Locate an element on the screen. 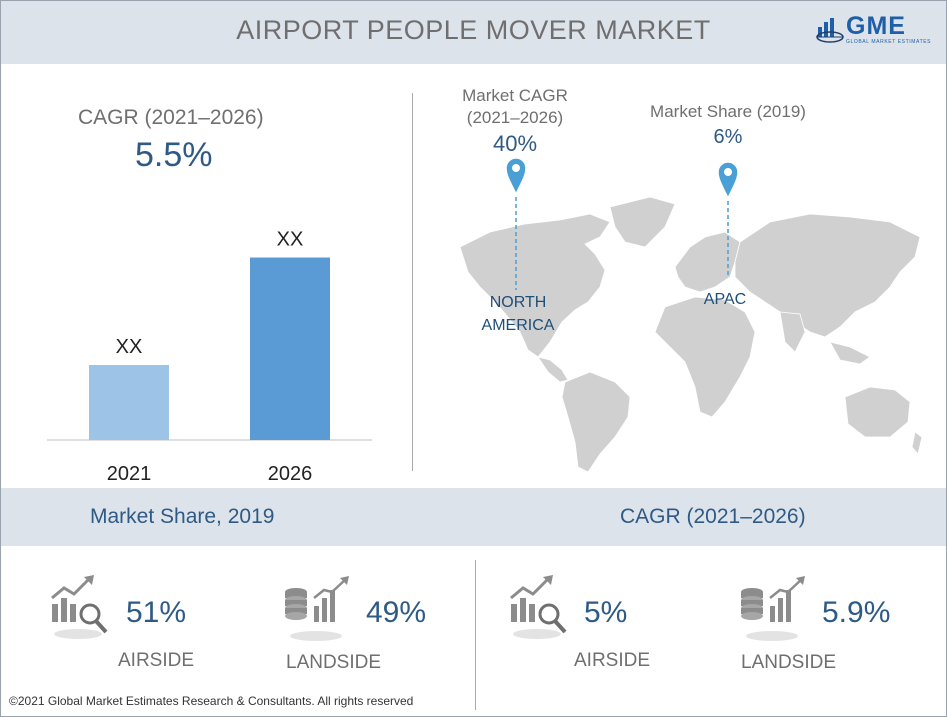 The image size is (947, 717). section-band is located at coordinates (473, 517).